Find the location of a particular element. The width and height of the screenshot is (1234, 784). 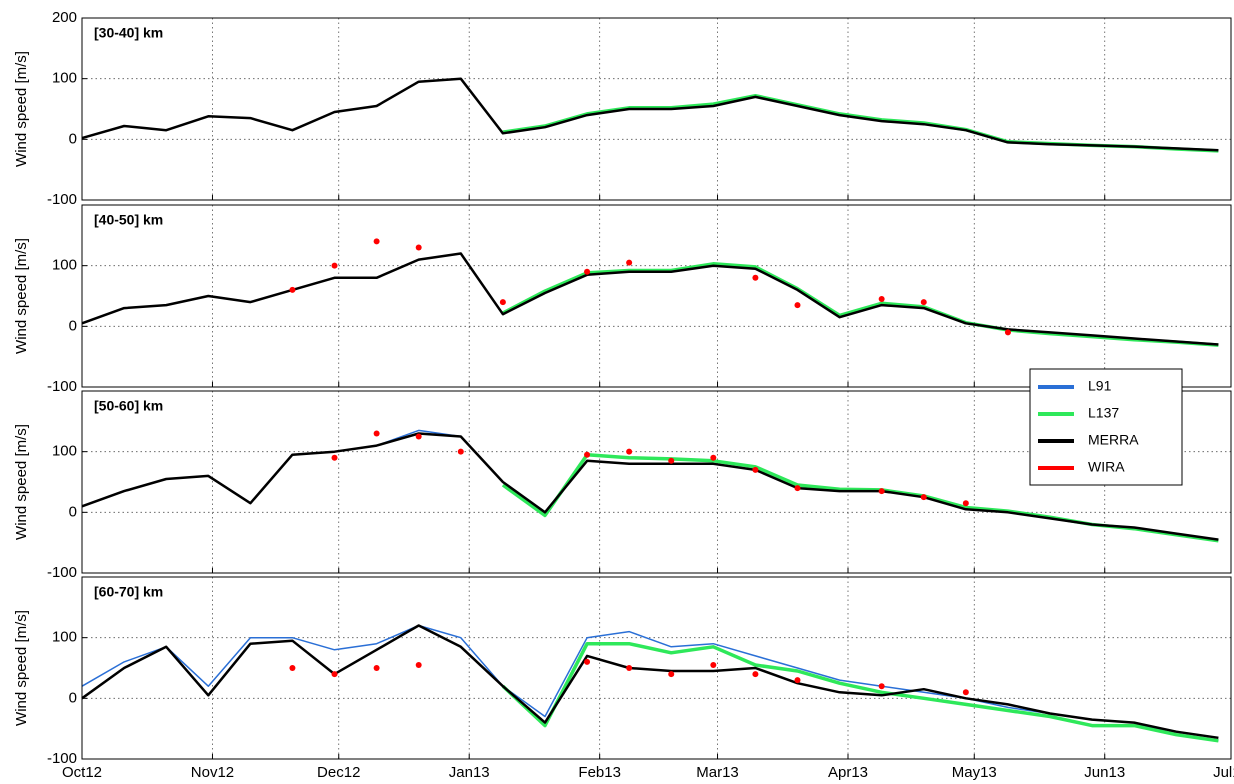

x-tick-label: Feb13 is located at coordinates (599, 772).